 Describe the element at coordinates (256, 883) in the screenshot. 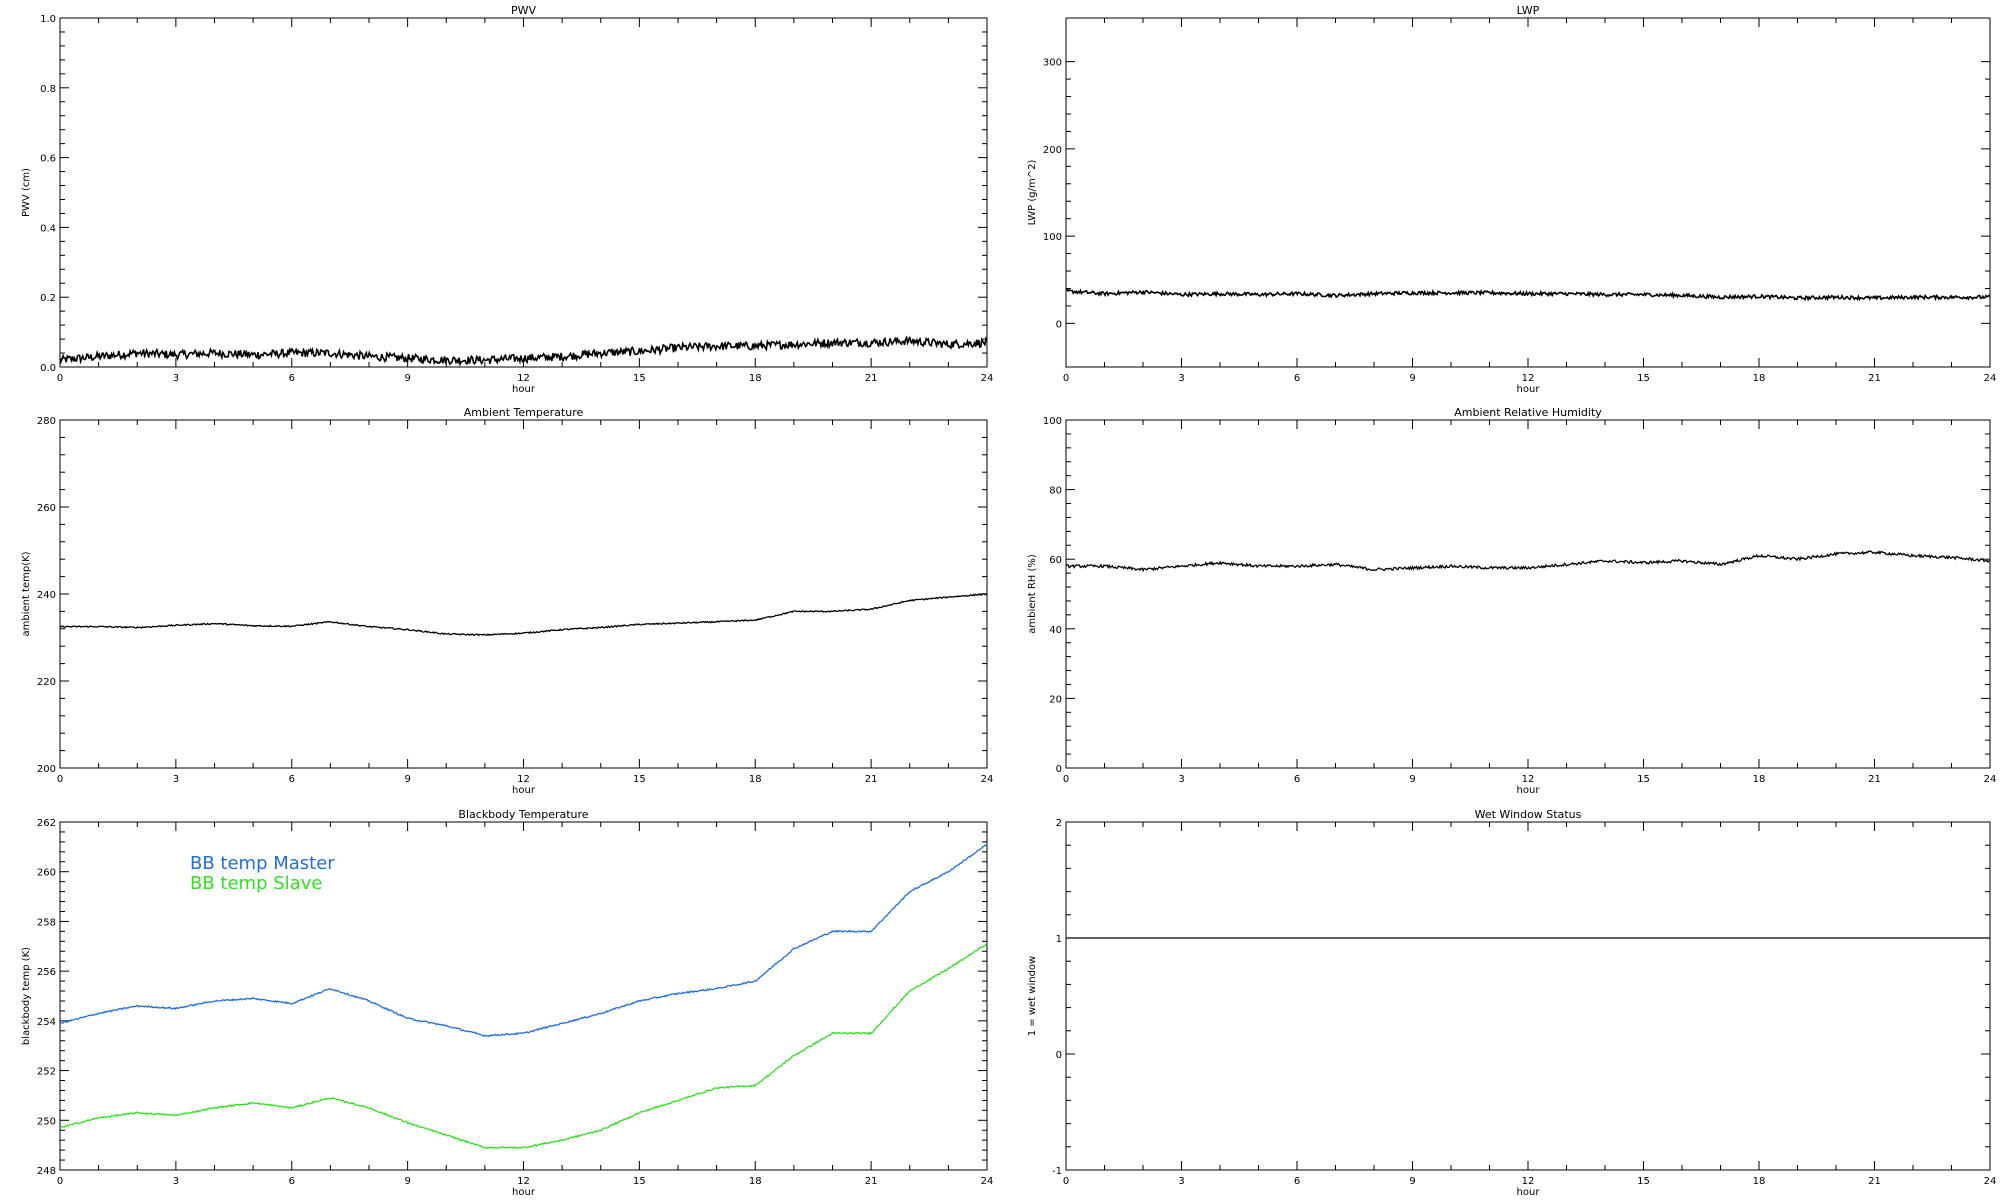

I see `legend-entry: BB temp Slave` at that location.